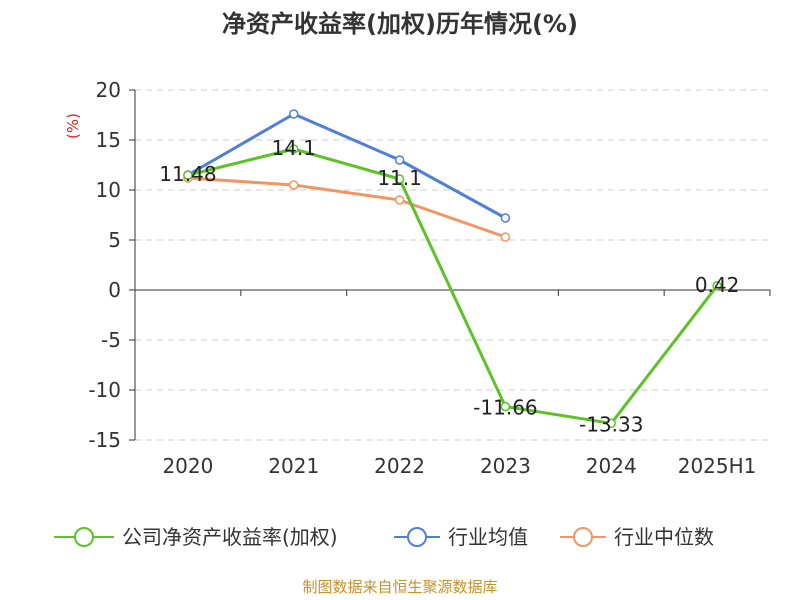 This screenshot has height=600, width=800. Describe the element at coordinates (399, 466) in the screenshot. I see `x-tick-label: 2022` at that location.